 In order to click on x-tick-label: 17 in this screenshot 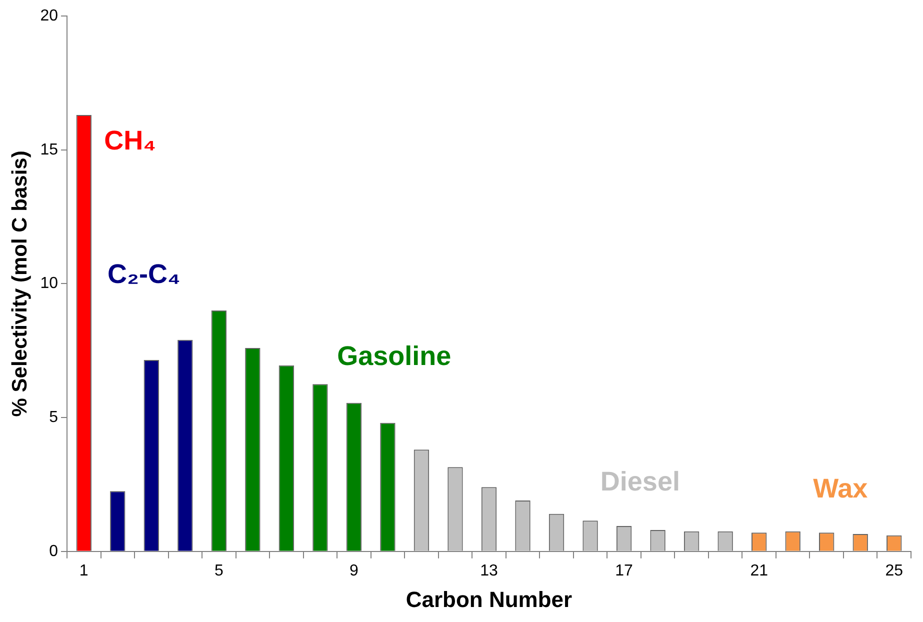, I will do `click(624, 571)`.